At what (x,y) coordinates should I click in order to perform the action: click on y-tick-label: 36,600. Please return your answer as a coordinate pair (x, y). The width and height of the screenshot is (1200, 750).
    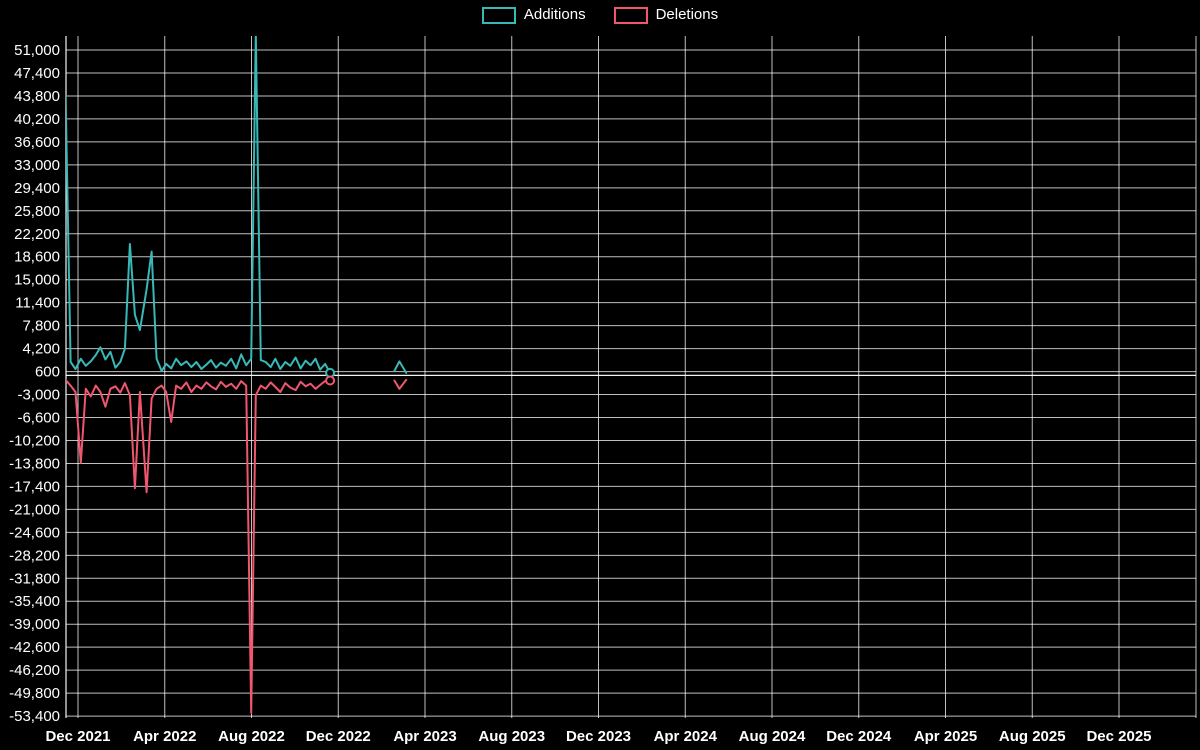
    Looking at the image, I should click on (37, 142).